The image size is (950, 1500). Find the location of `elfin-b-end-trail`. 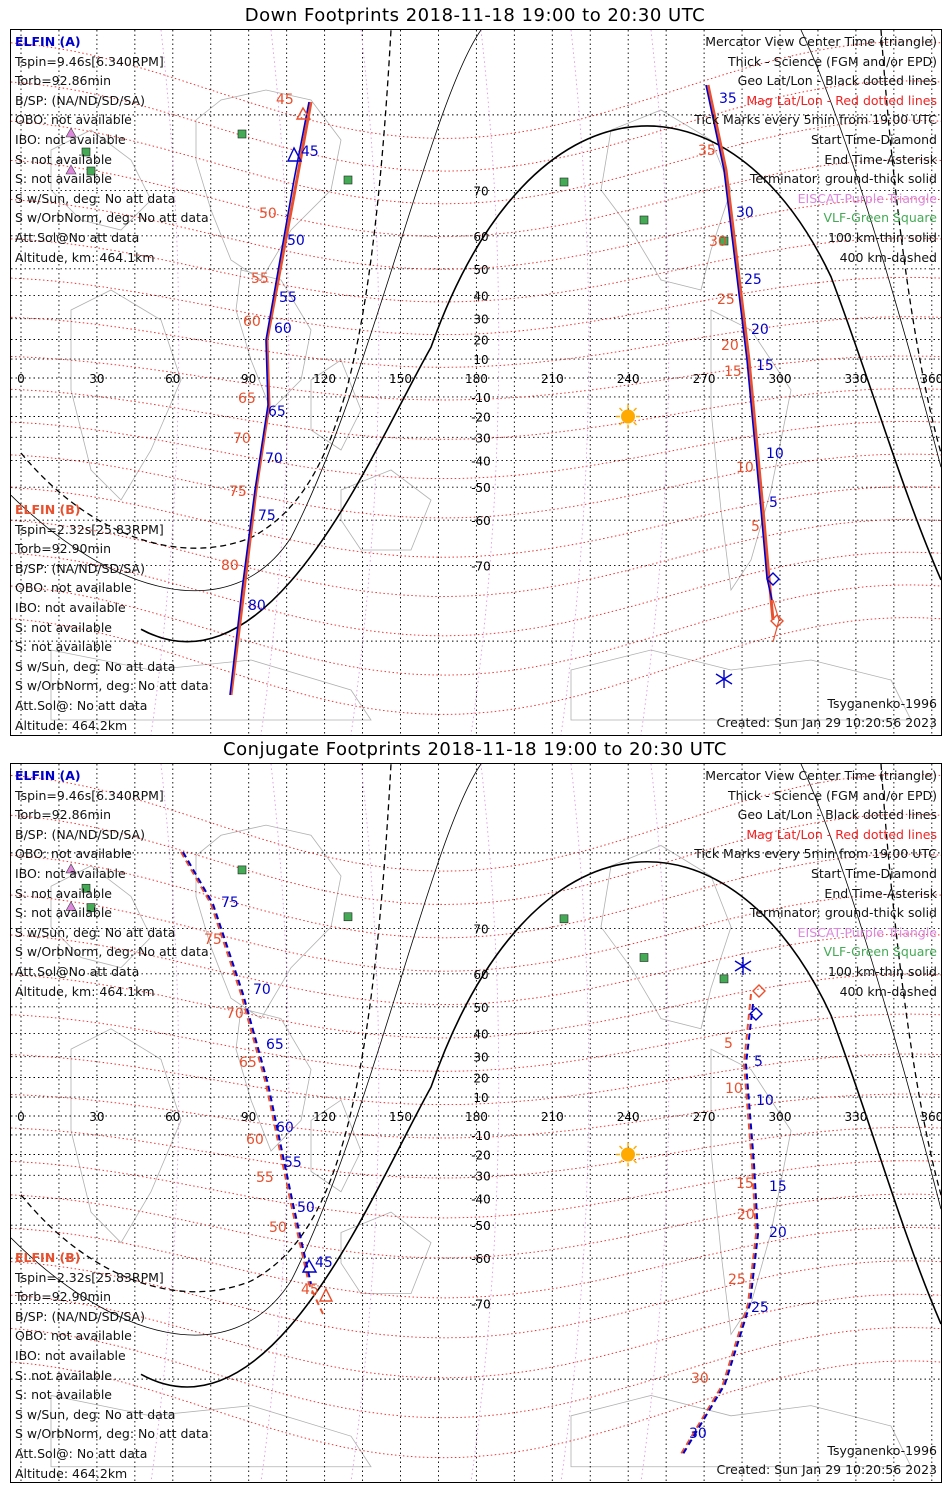

elfin-b-end-trail is located at coordinates (776, 621).